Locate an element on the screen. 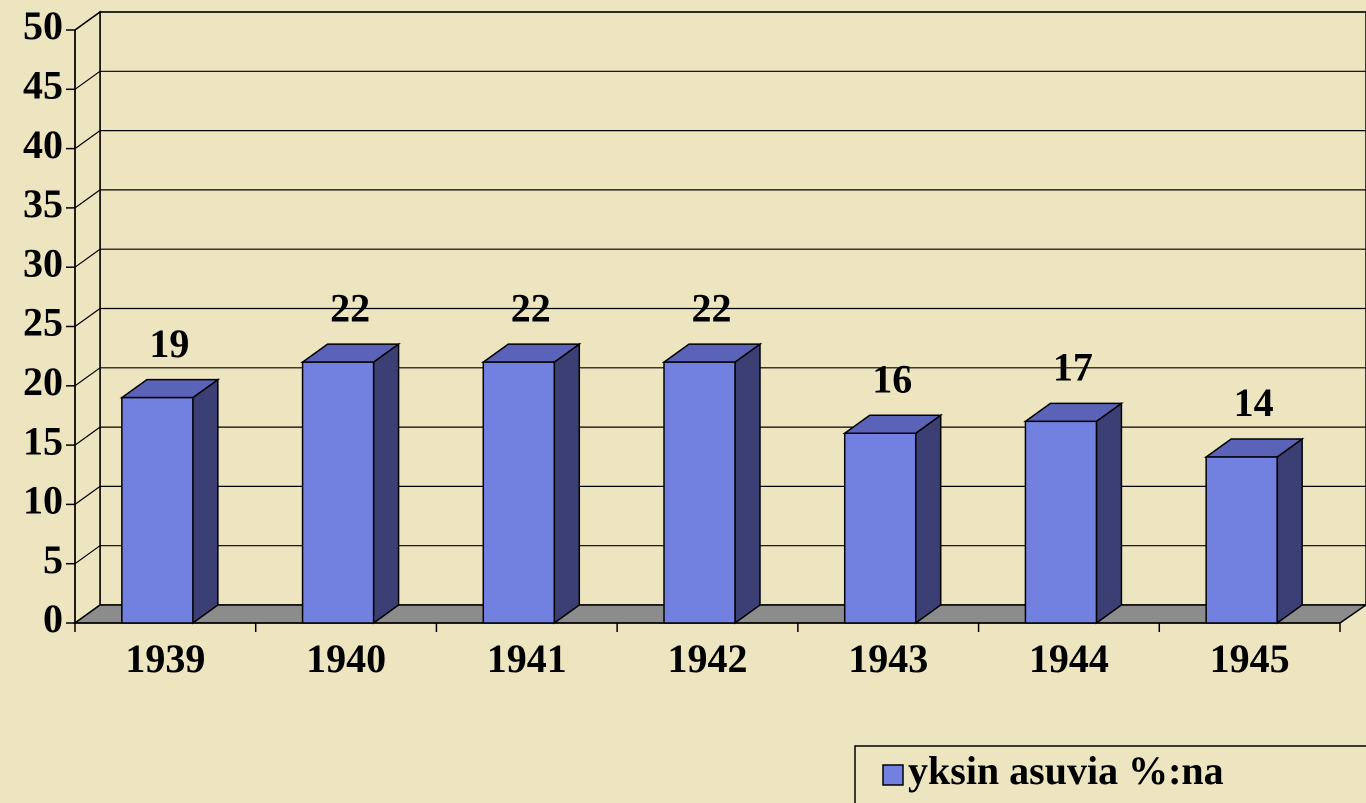  x-tick-label: 1942 is located at coordinates (708, 658).